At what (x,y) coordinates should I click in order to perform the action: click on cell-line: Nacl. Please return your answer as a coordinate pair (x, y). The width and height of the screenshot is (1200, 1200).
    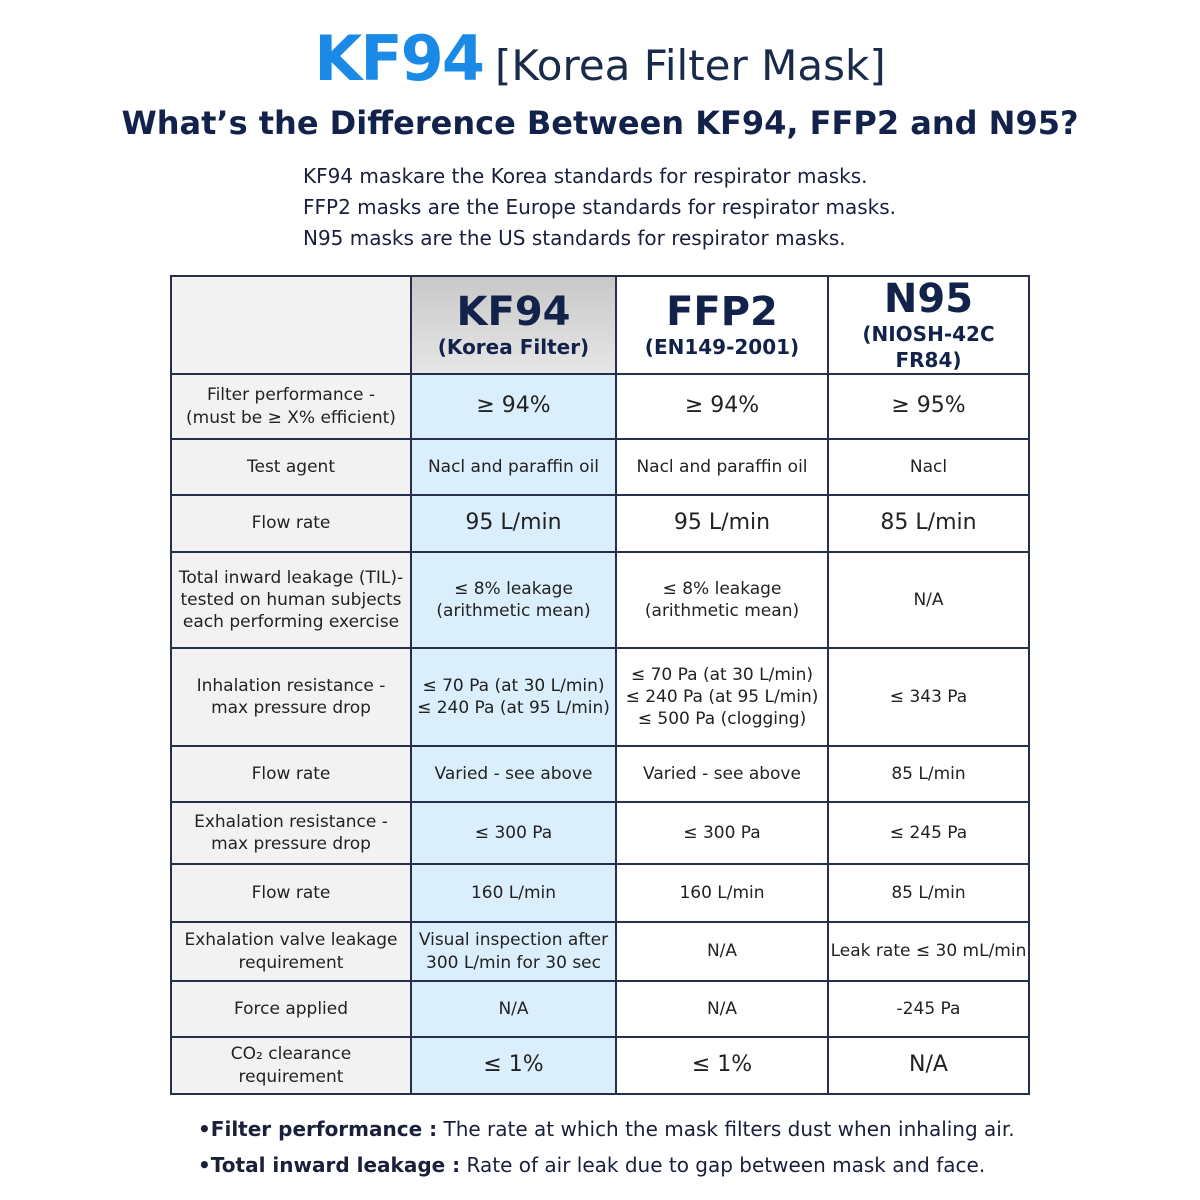
    Looking at the image, I should click on (928, 466).